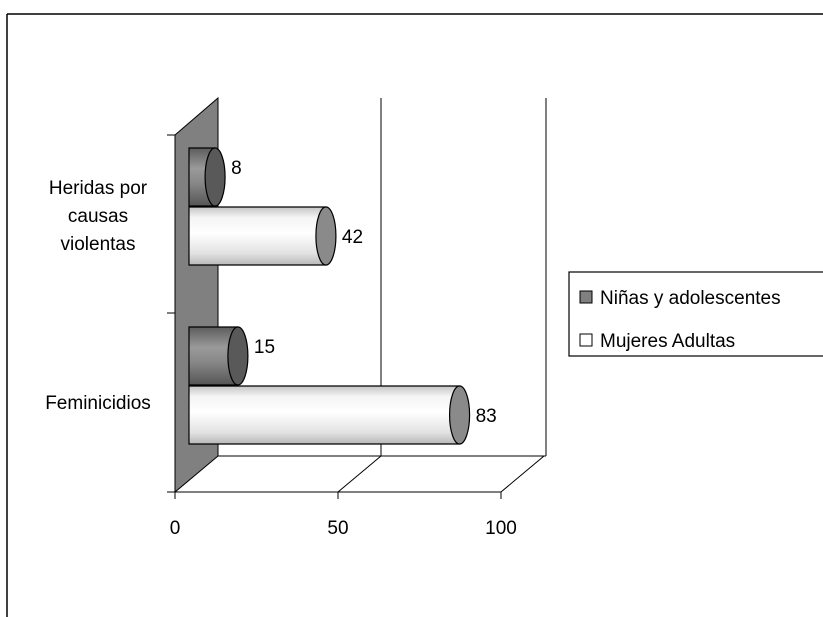 This screenshot has height=617, width=823. Describe the element at coordinates (98, 296) in the screenshot. I see `category-labels: Feminicidios Heridas por causas violentas` at that location.